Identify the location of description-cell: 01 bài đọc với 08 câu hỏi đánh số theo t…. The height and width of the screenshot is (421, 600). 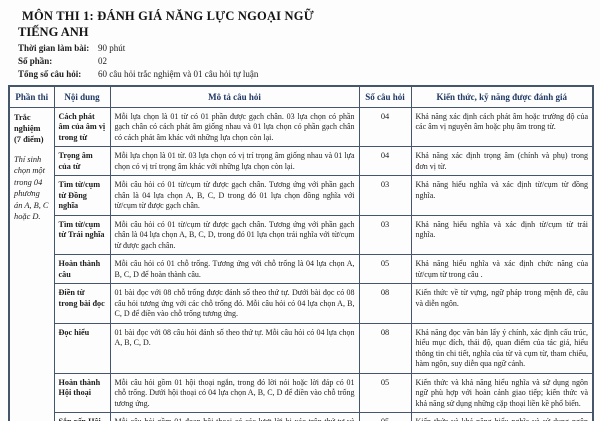
(234, 348).